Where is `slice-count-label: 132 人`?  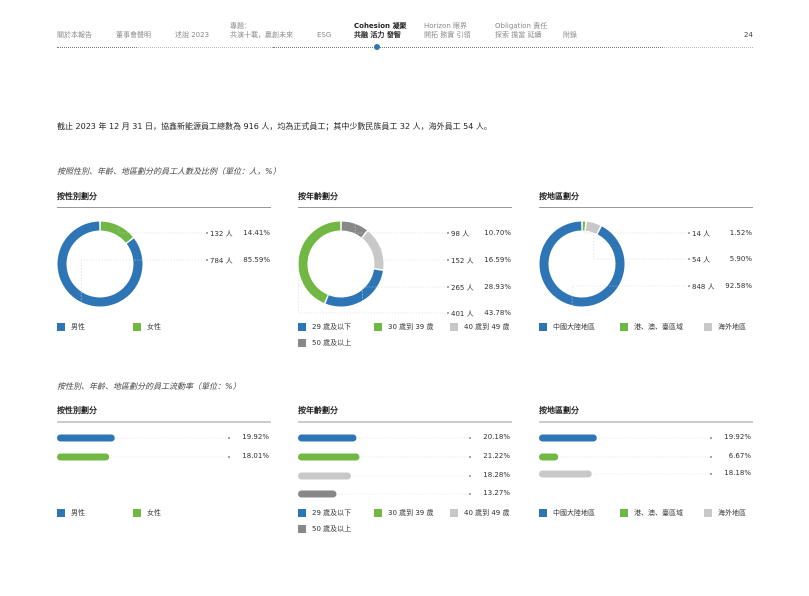
slice-count-label: 132 人 is located at coordinates (221, 234).